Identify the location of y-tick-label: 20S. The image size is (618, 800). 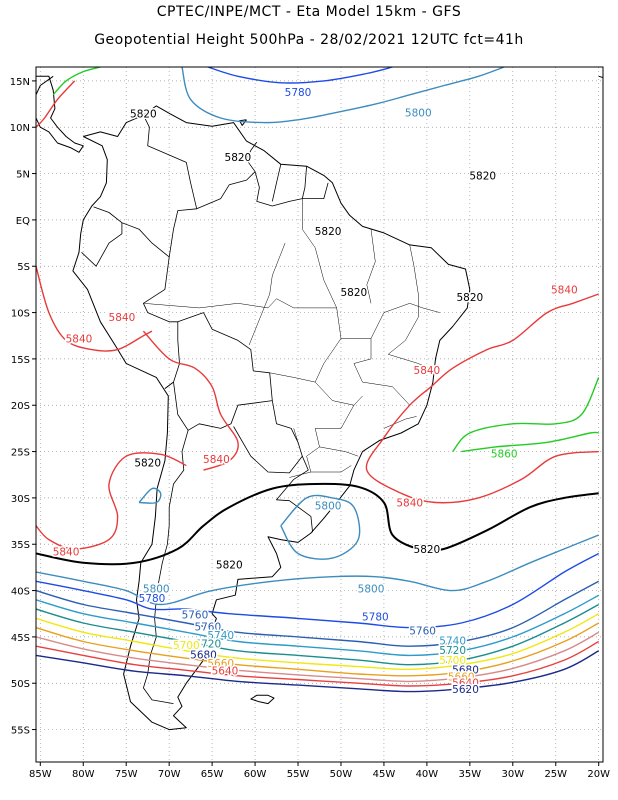
(20, 406).